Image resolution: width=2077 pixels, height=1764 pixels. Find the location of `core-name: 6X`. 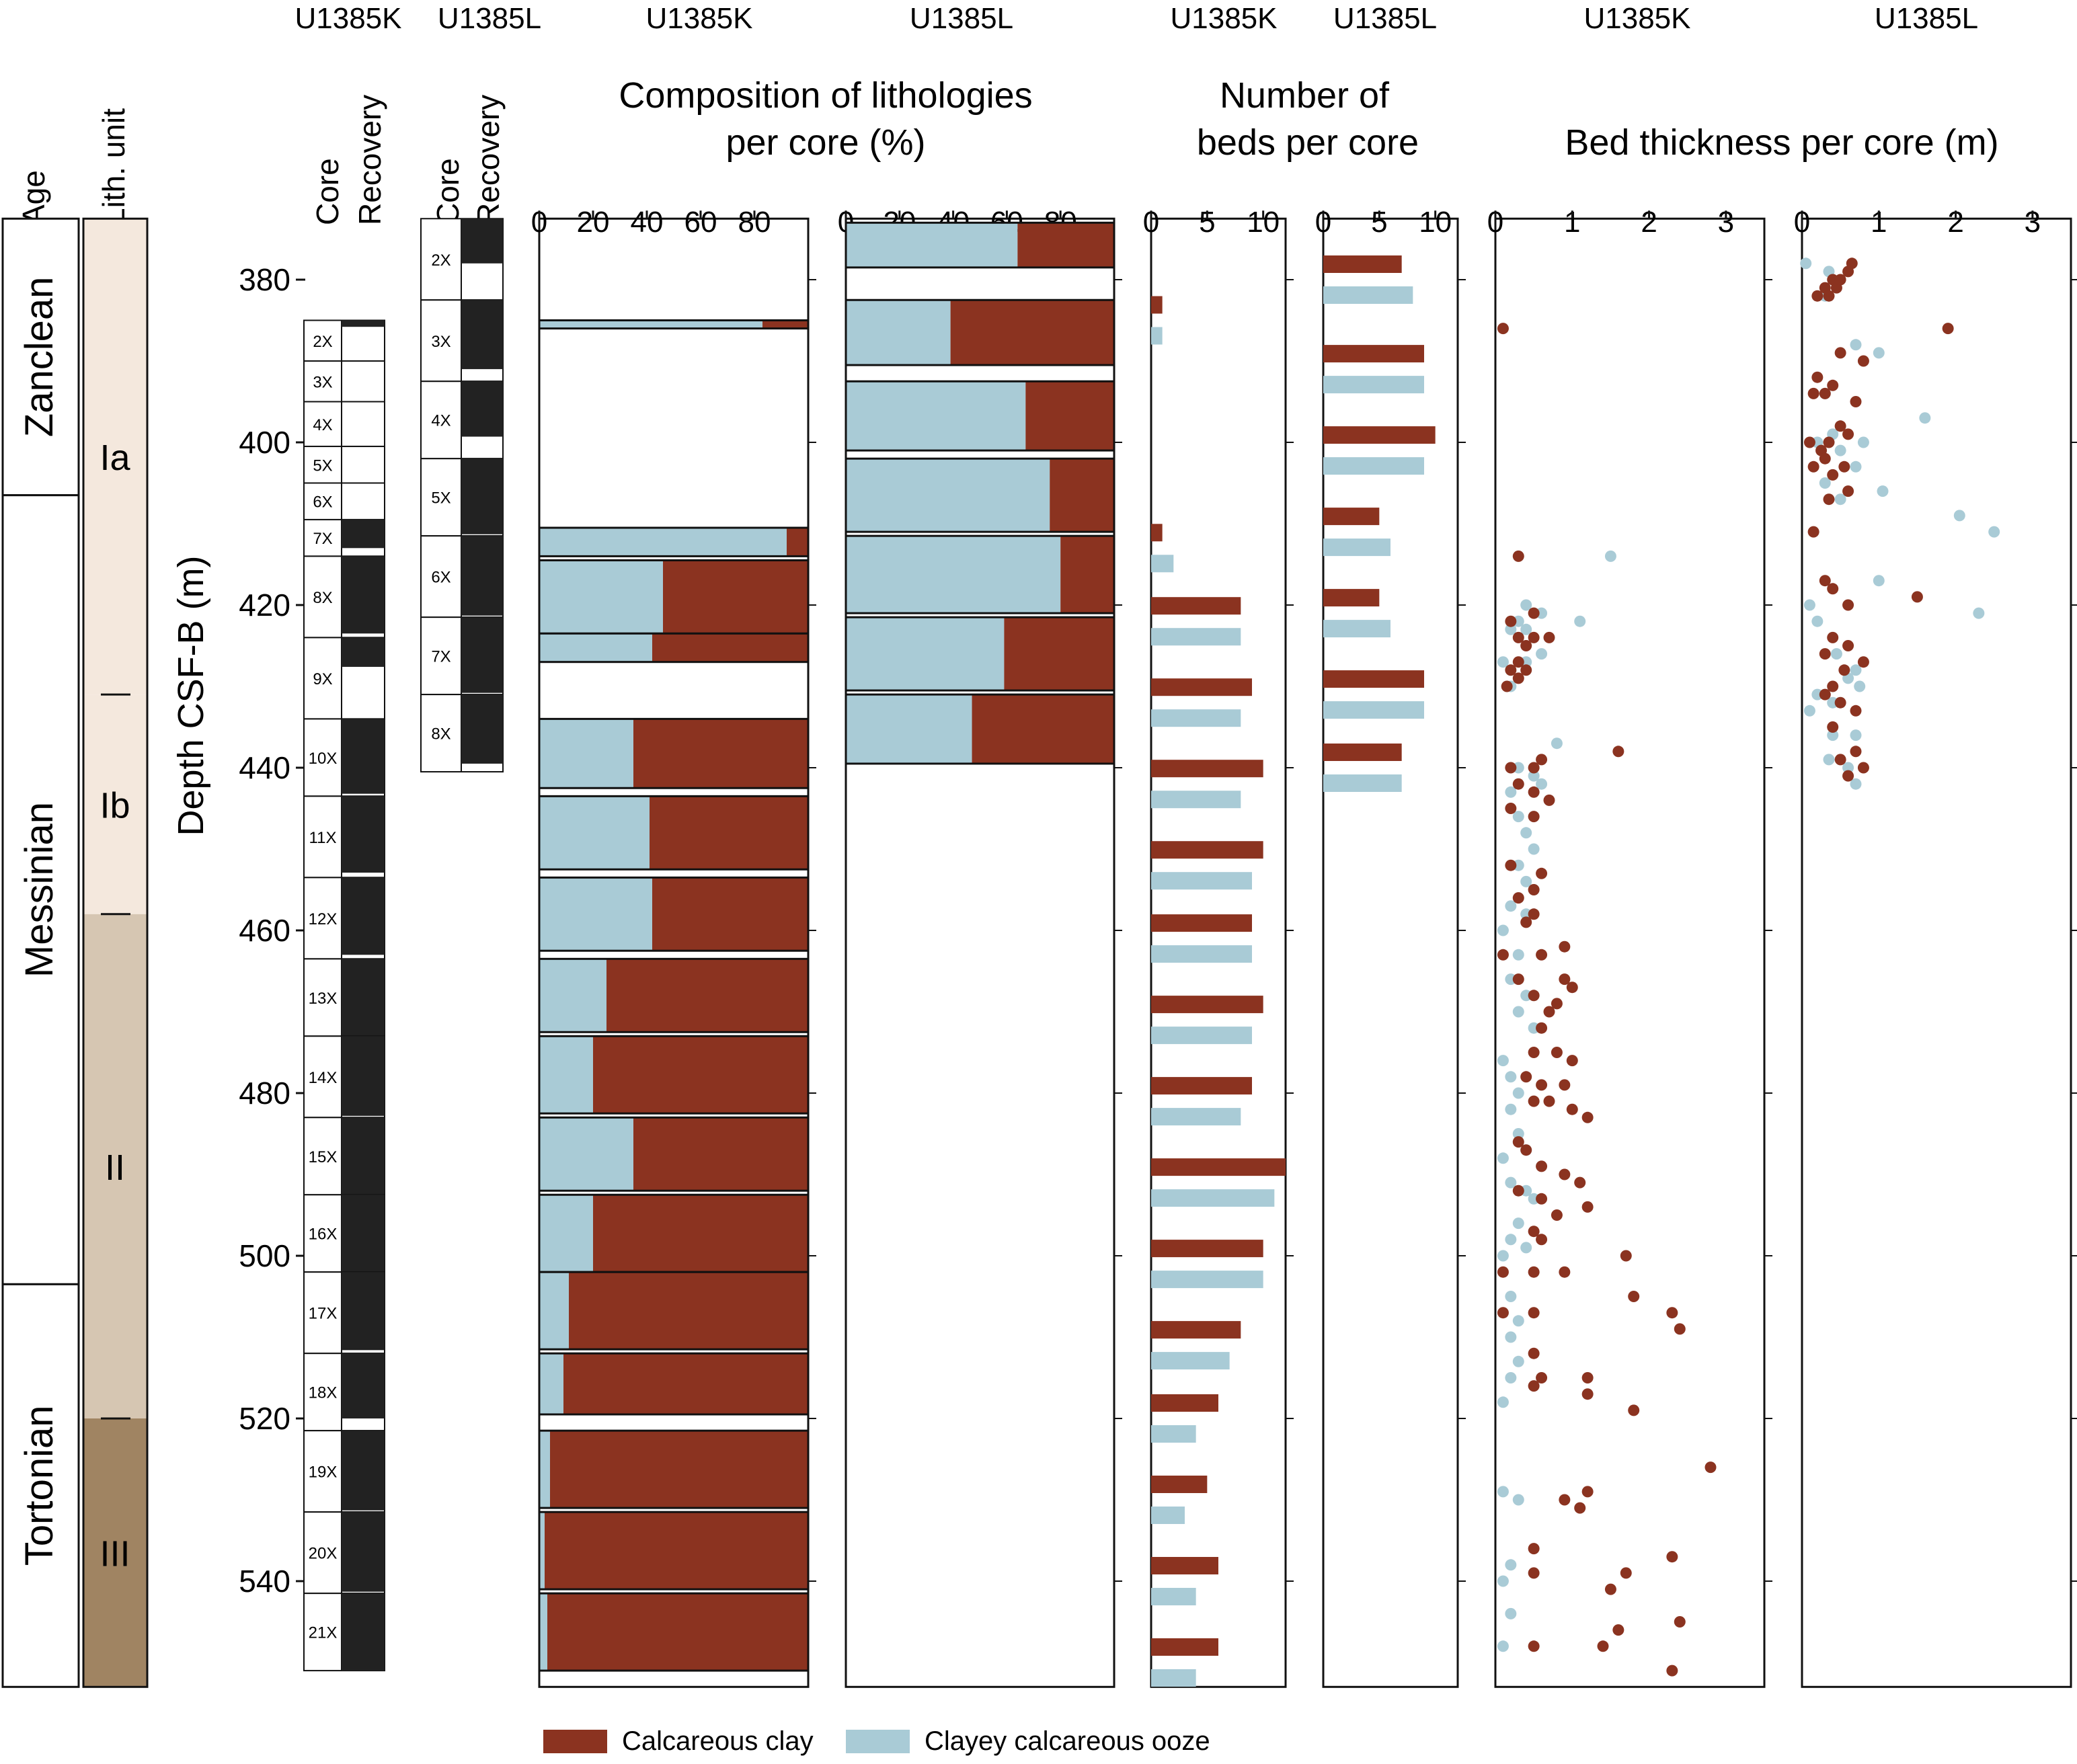

core-name: 6X is located at coordinates (322, 502).